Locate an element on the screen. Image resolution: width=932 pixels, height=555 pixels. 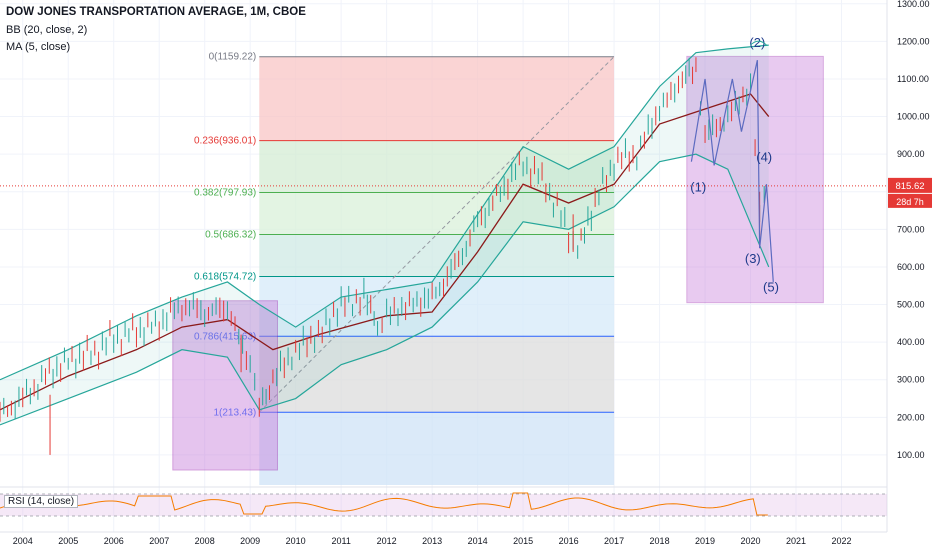
x-tick-label: 2018 is located at coordinates (660, 541).